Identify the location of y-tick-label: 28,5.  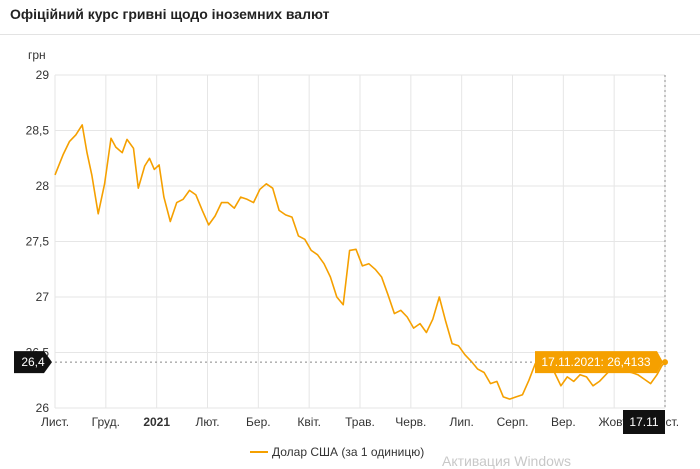
(38, 131).